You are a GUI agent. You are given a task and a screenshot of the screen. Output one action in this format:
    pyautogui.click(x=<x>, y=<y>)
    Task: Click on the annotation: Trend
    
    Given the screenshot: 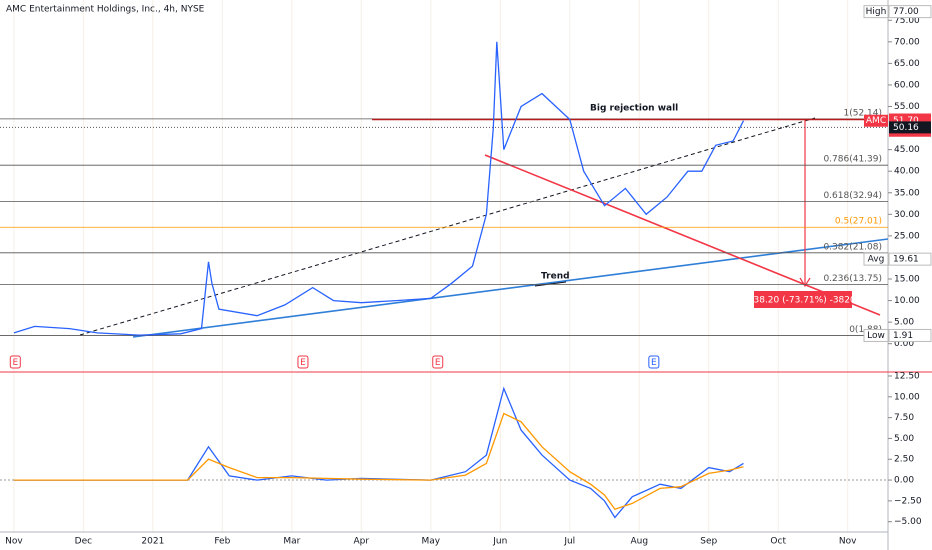 What is the action you would take?
    pyautogui.click(x=555, y=277)
    